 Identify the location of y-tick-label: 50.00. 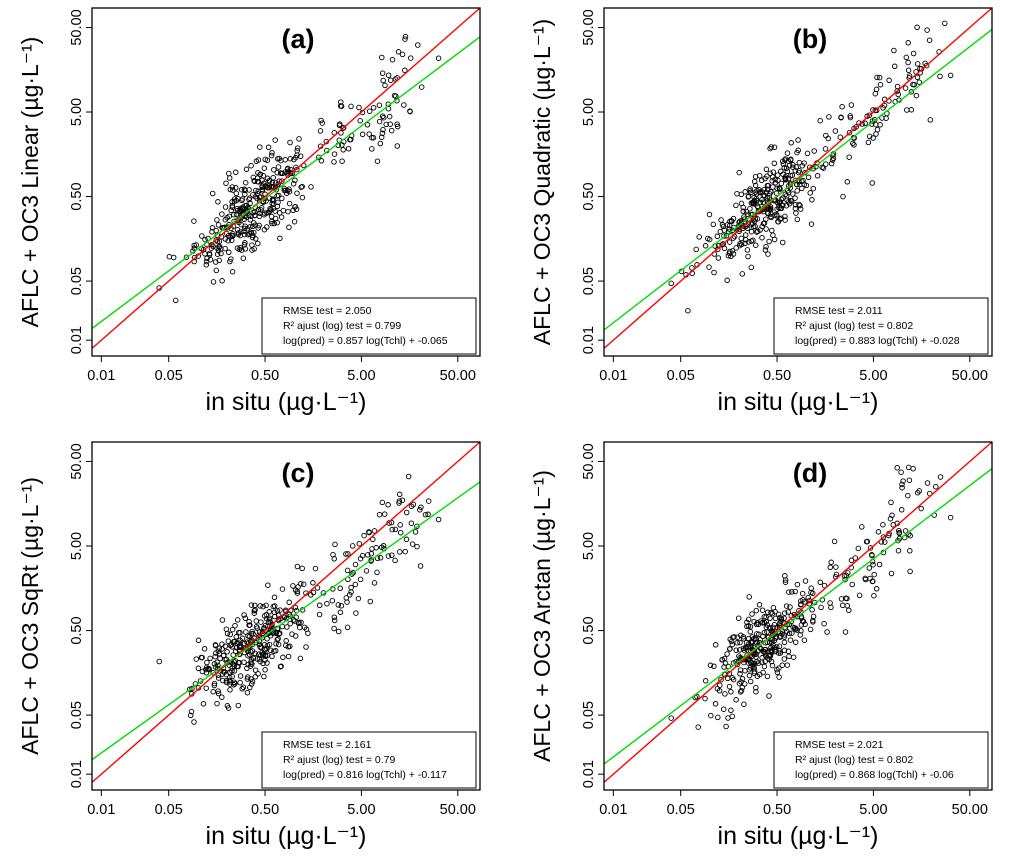
(589, 461).